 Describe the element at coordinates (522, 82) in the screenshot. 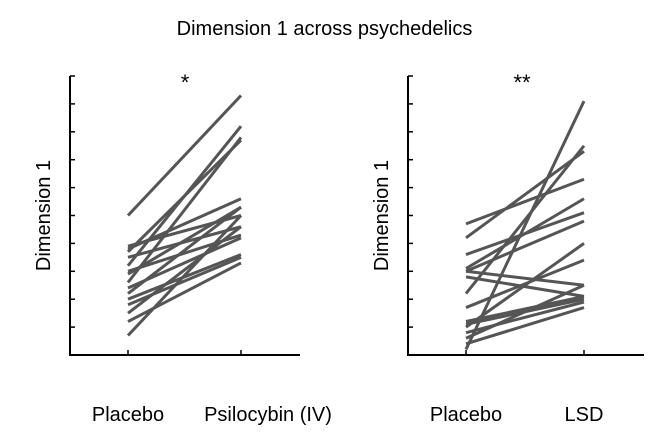

I see `chart-2-significance-marker: **` at that location.